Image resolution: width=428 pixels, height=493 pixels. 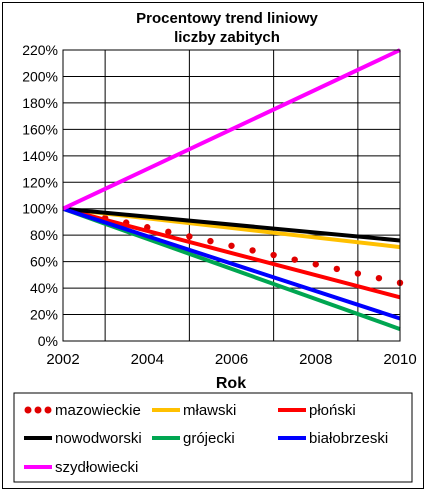 What do you see at coordinates (315, 359) in the screenshot?
I see `x-tick-label: 2008` at bounding box center [315, 359].